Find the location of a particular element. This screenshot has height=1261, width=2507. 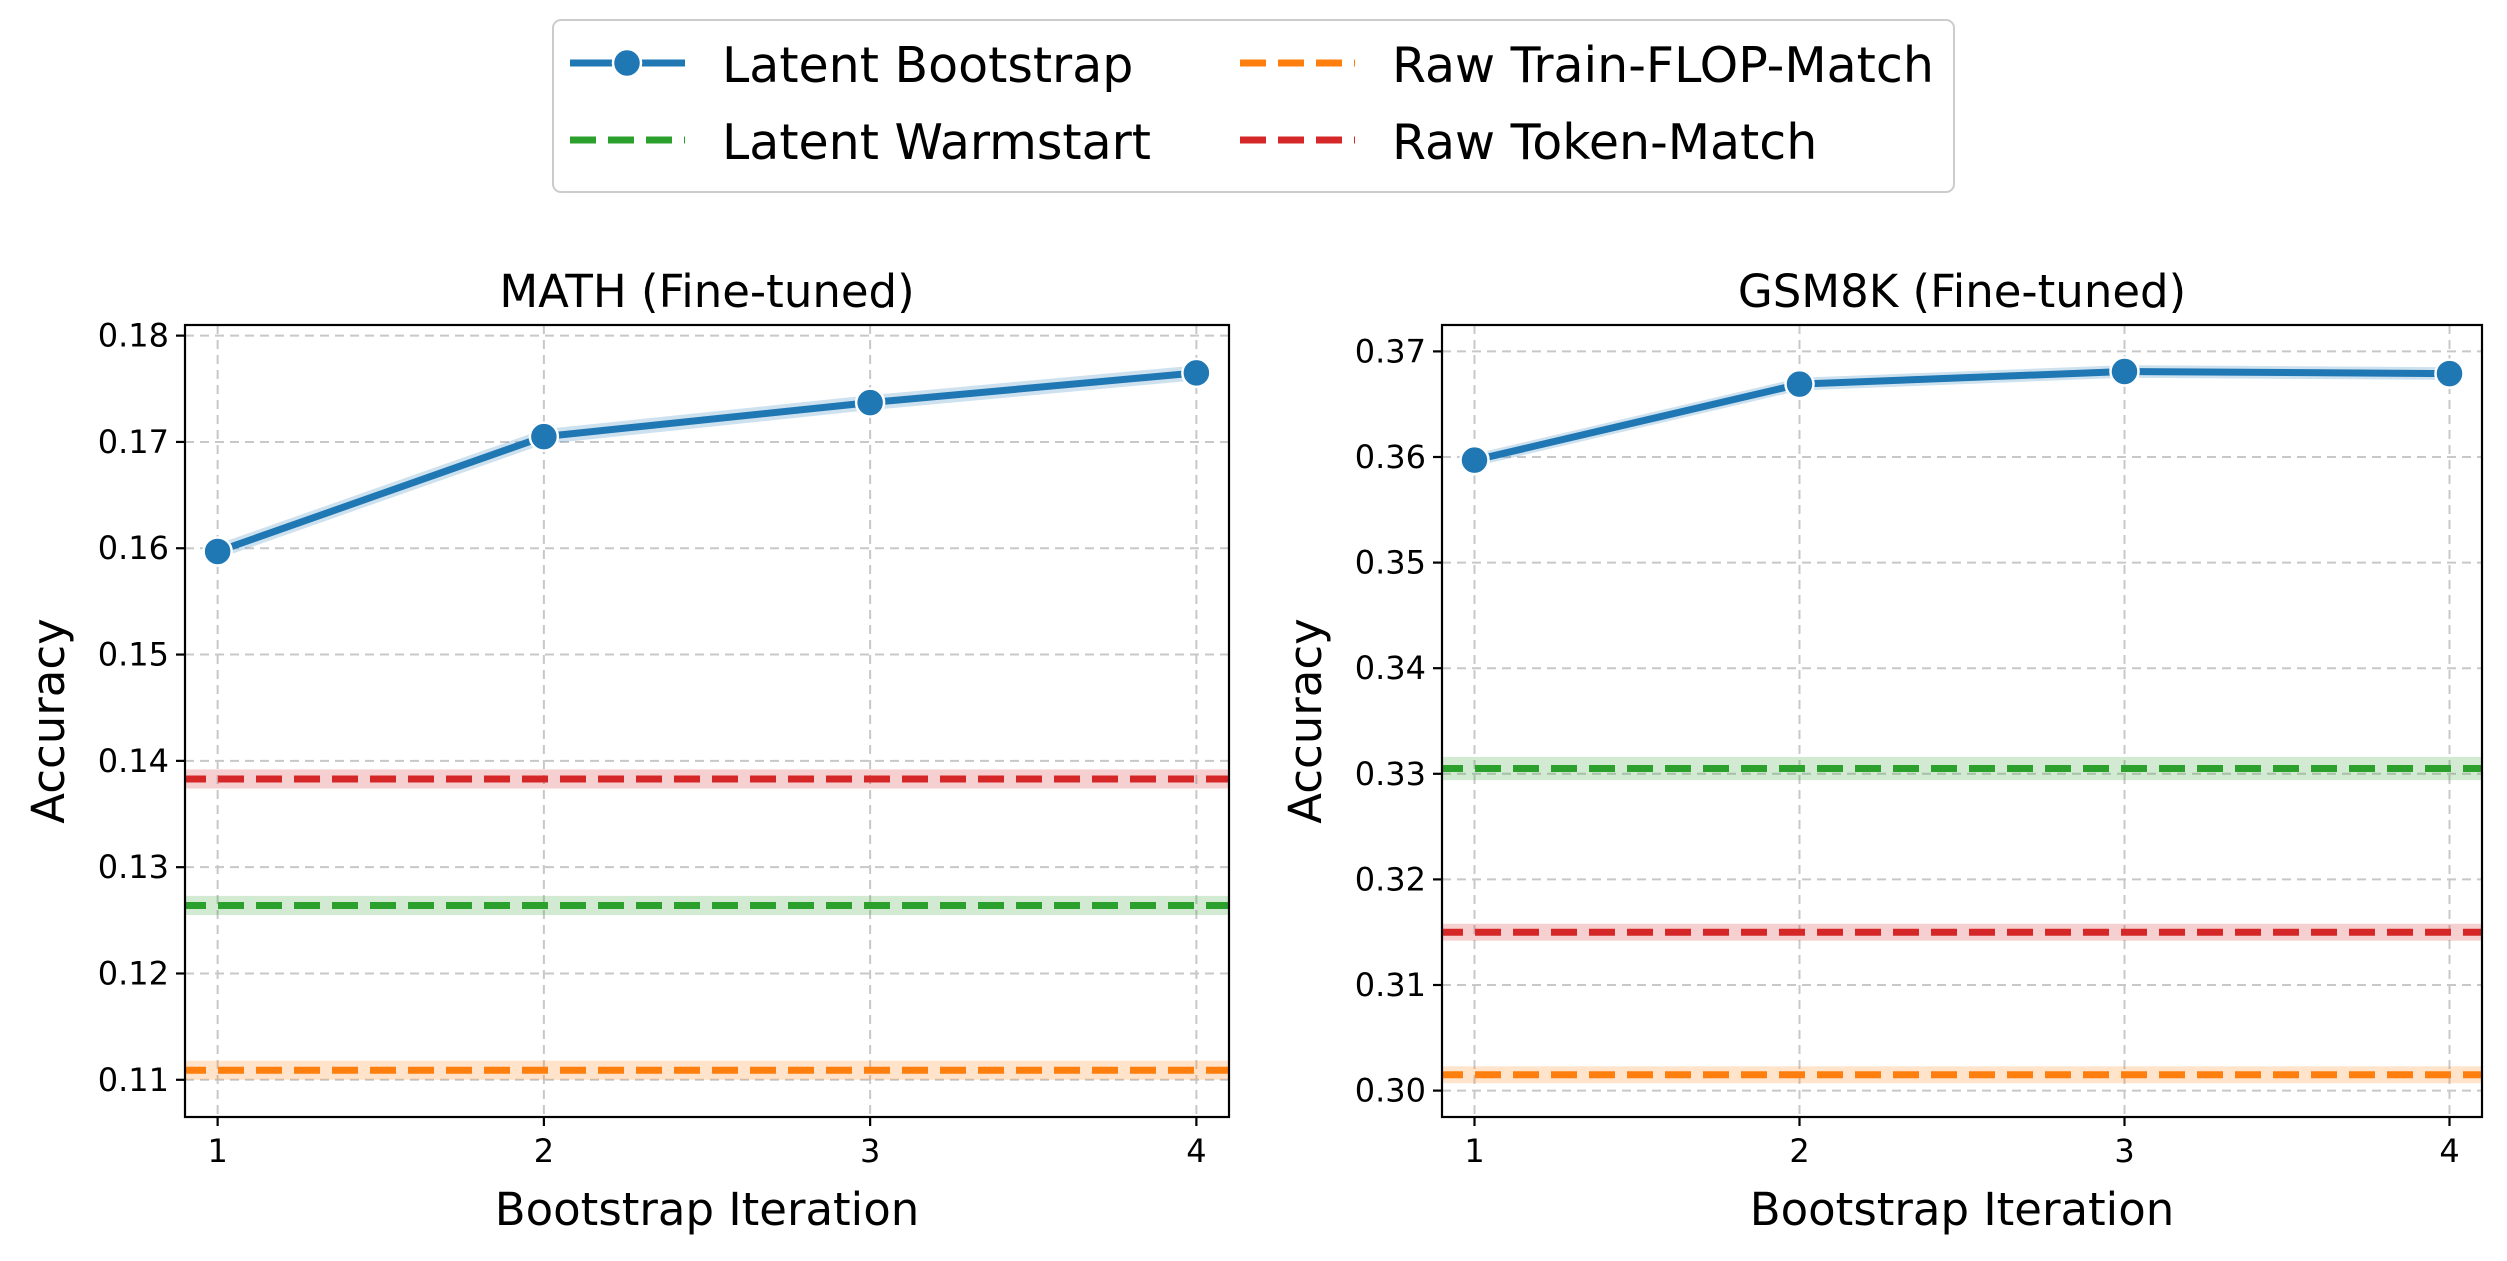

legend-entry-raw-train-flop-match: Raw Train-FLOP-Match is located at coordinates (1587, 65).